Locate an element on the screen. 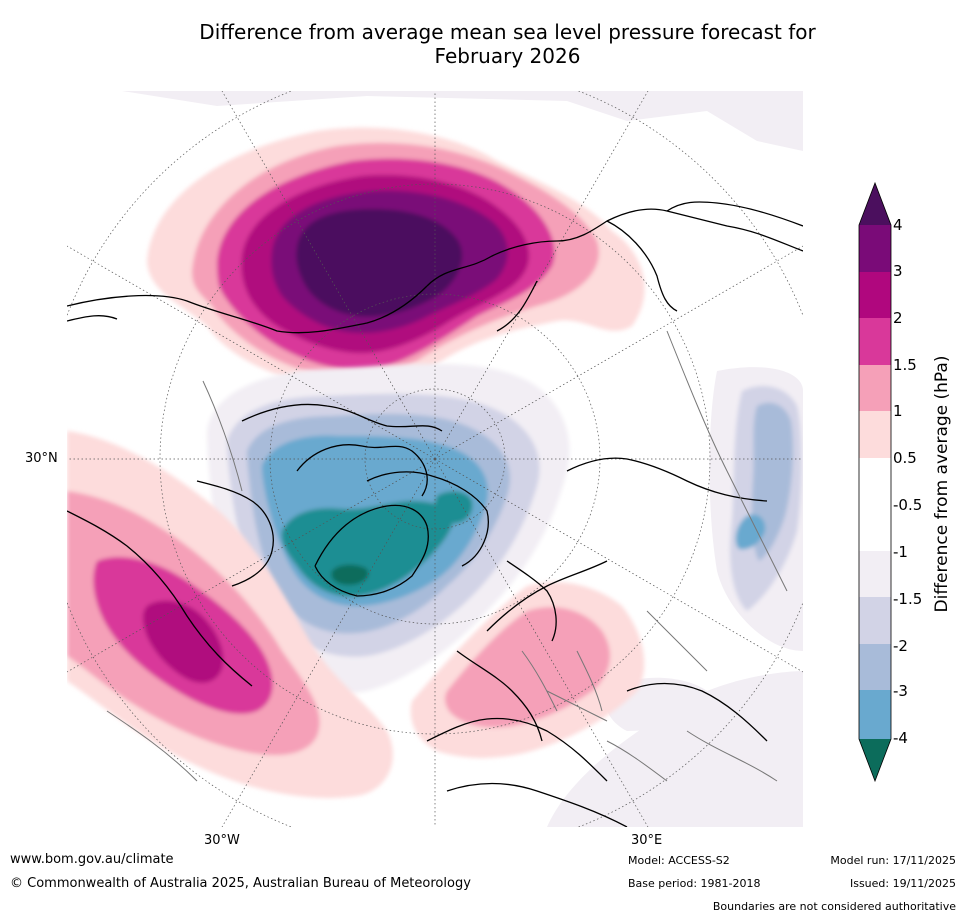 This screenshot has height=919, width=965. title-line-2: February 2026 is located at coordinates (507, 56).